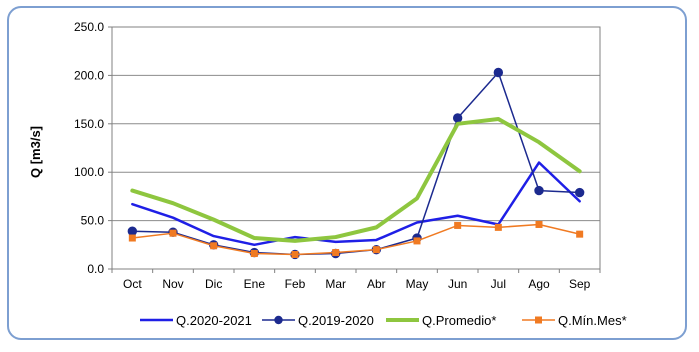 This screenshot has width=699, height=352. I want to click on y-tick-label: 0.0, so click(95, 269).